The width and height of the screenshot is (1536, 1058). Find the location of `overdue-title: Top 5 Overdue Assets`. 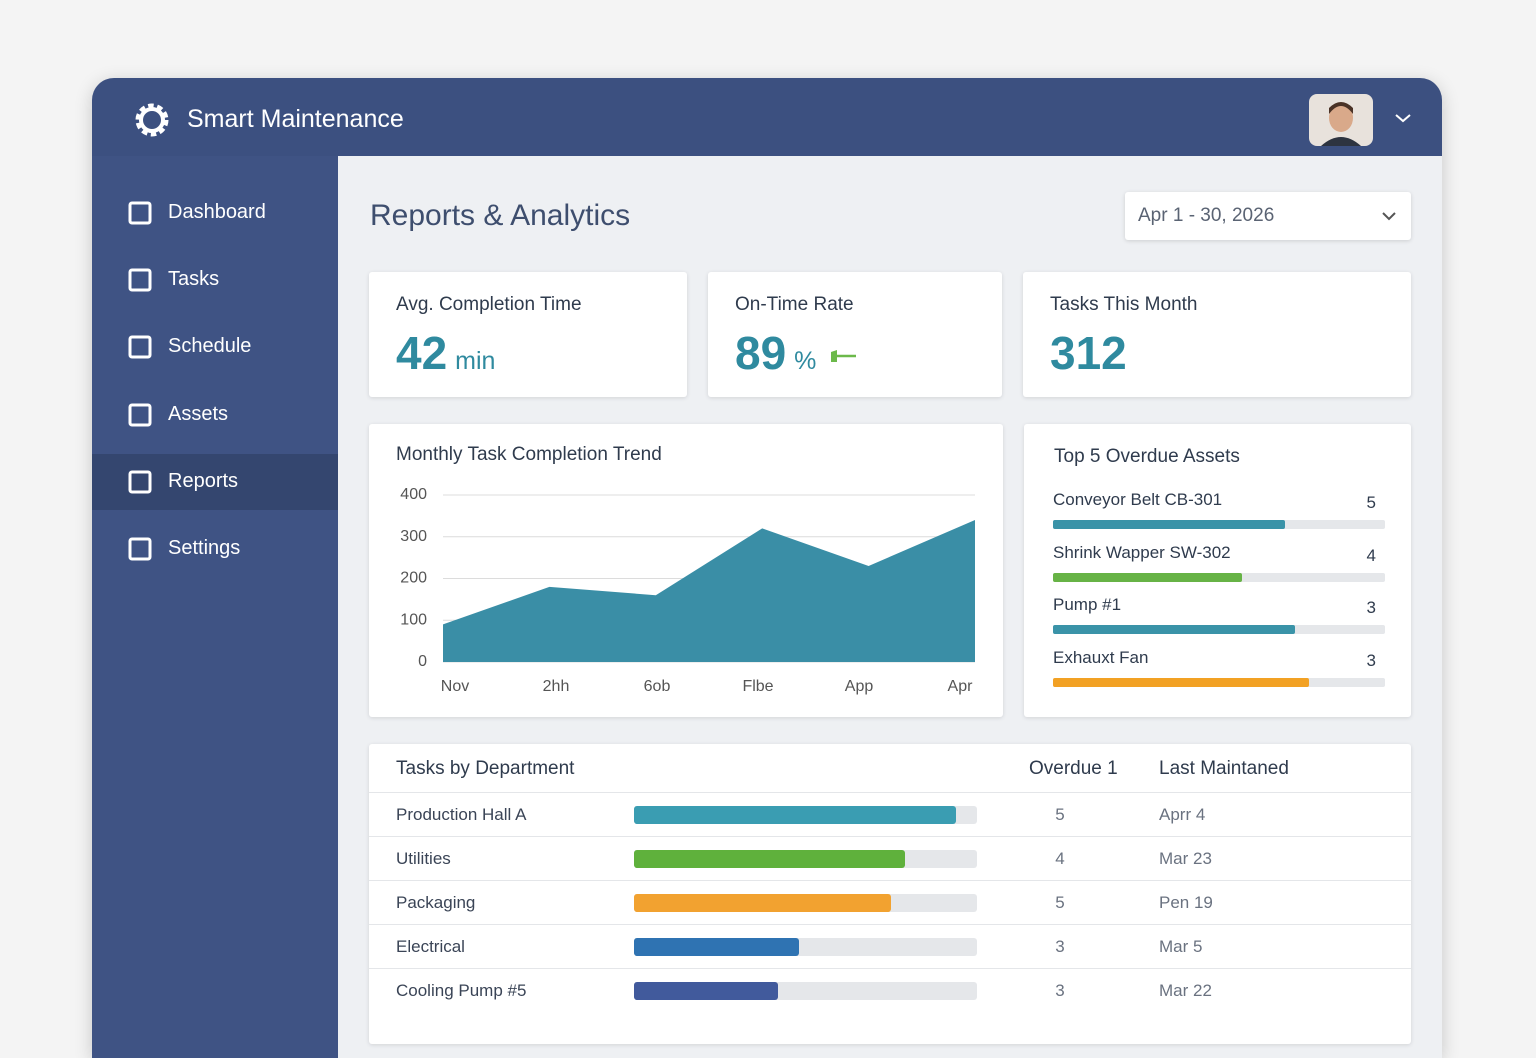

overdue-title: Top 5 Overdue Assets is located at coordinates (1147, 456).